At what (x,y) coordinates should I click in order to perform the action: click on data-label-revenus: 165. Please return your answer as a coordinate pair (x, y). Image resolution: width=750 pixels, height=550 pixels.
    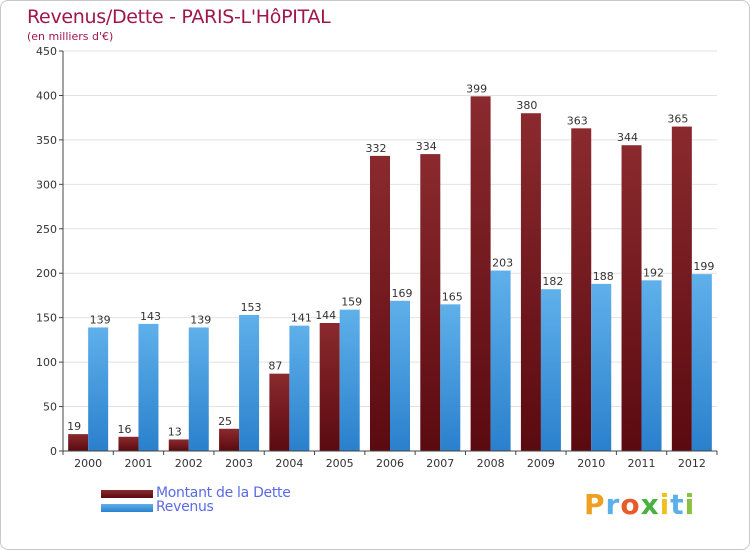
    Looking at the image, I should click on (452, 296).